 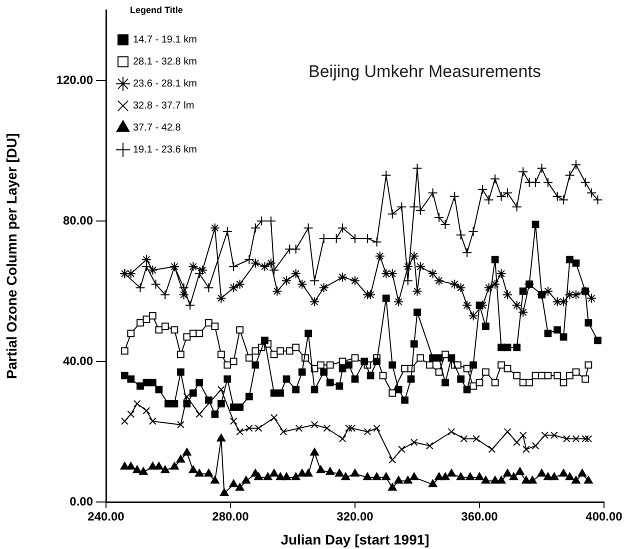 I want to click on y-axis-title: Partial Ozone Column per Layer [DU], so click(x=11, y=256).